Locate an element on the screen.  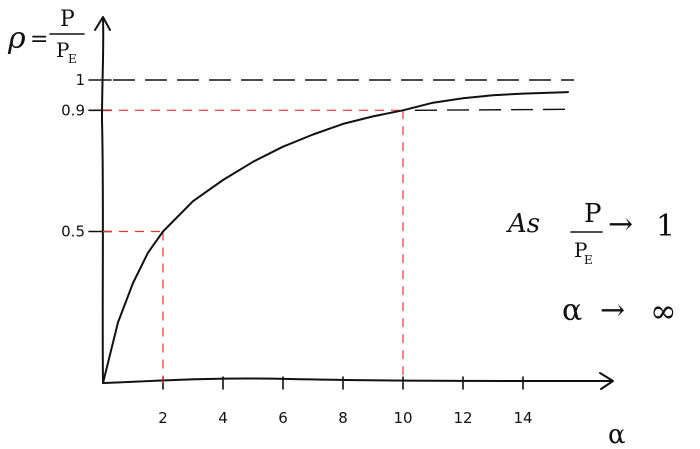
note-infinity: ∞ is located at coordinates (663, 311).